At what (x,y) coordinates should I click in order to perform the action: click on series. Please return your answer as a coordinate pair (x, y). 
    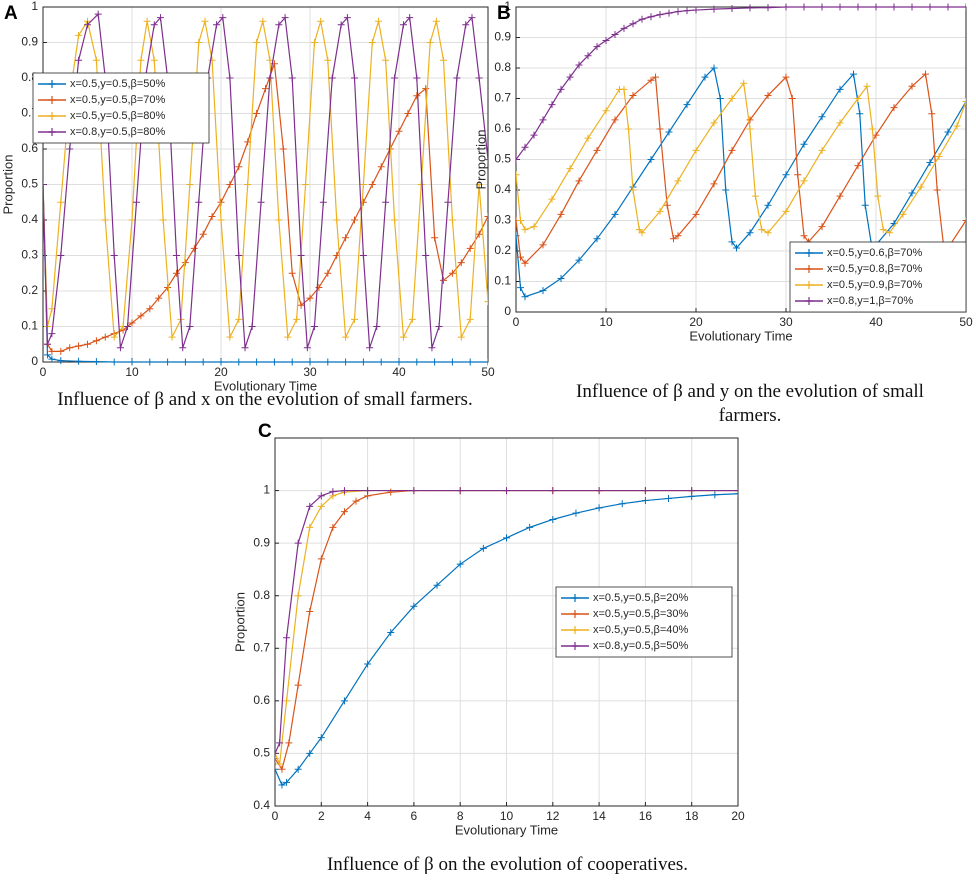
    Looking at the image, I should click on (741, 168).